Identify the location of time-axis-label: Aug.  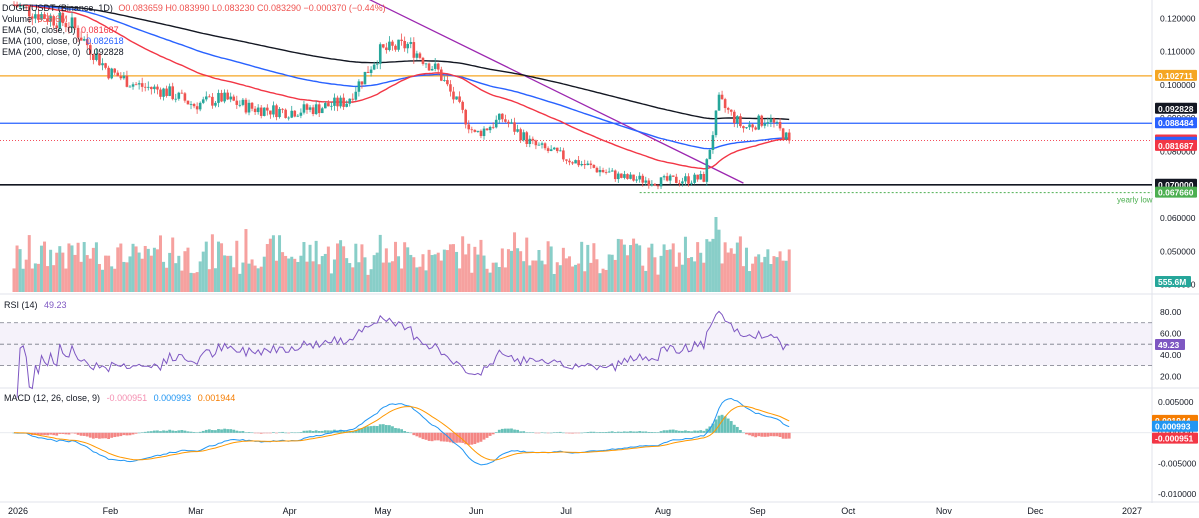
(663, 511).